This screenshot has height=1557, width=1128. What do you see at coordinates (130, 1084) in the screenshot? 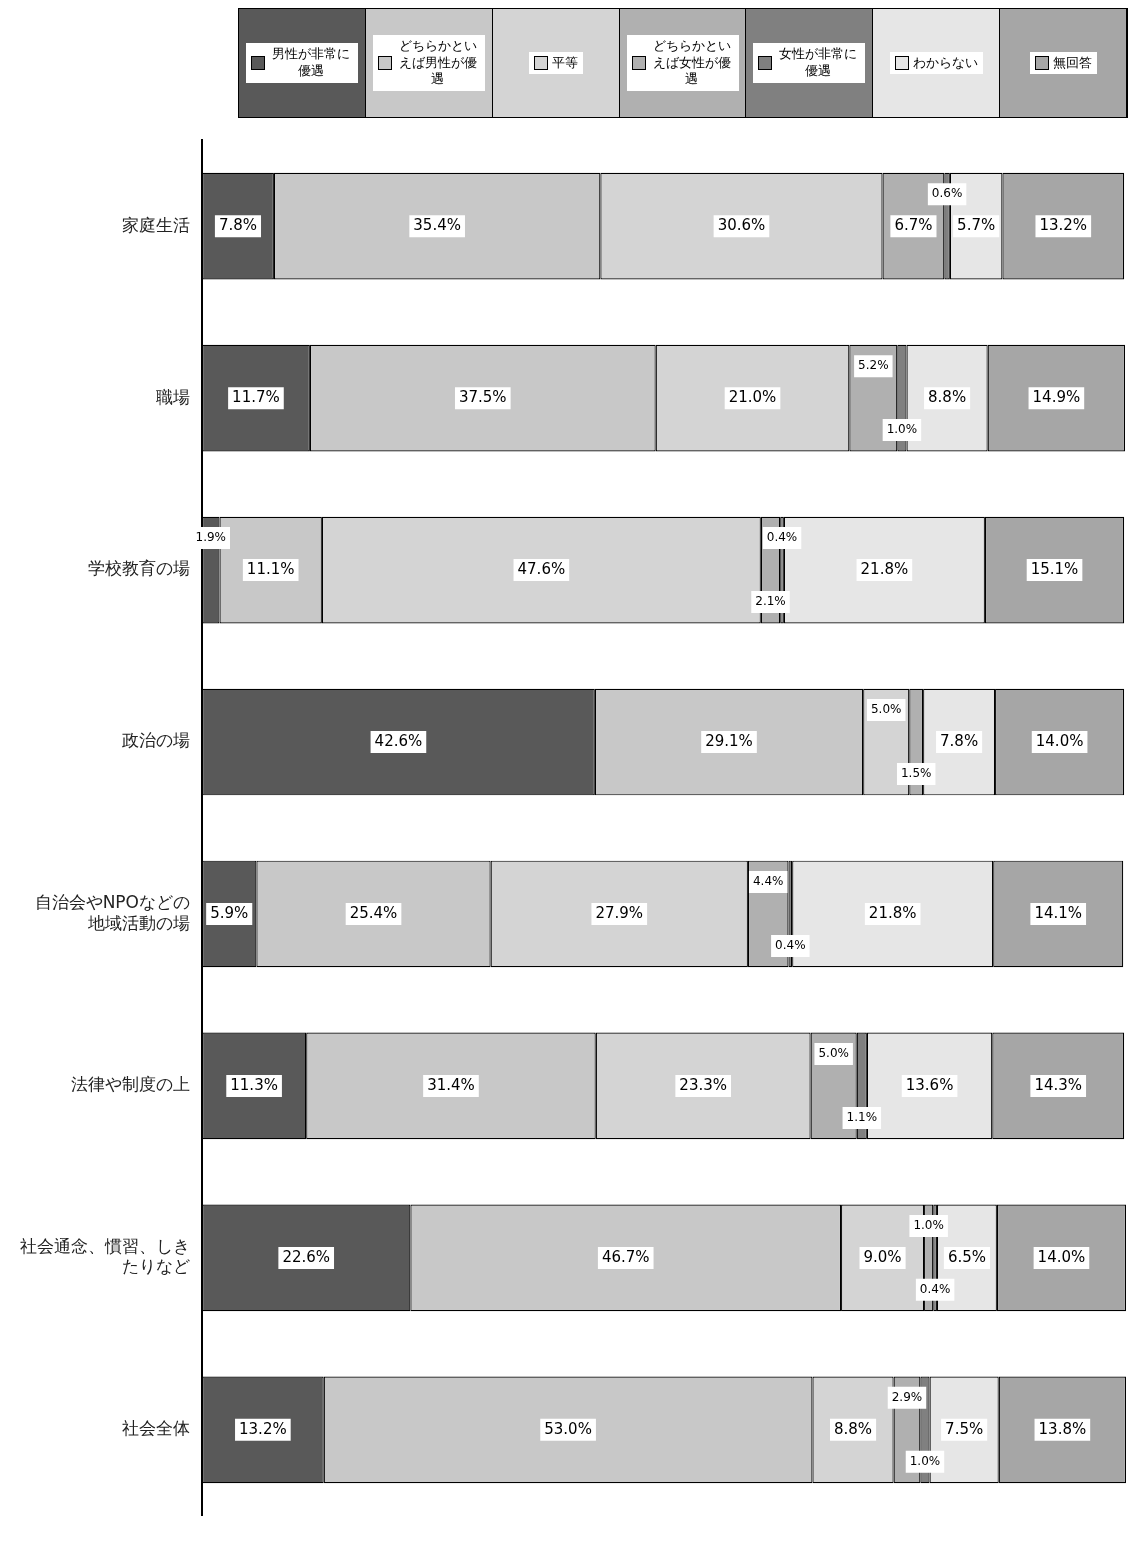
I see `y-tick-label: 法律や制度の上` at bounding box center [130, 1084].